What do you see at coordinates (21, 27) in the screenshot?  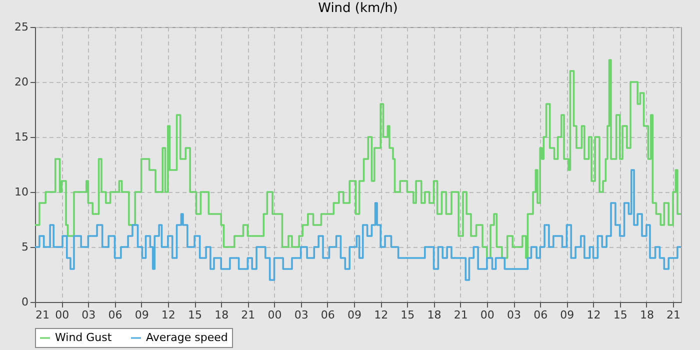 I see `y-tick-label: 25` at bounding box center [21, 27].